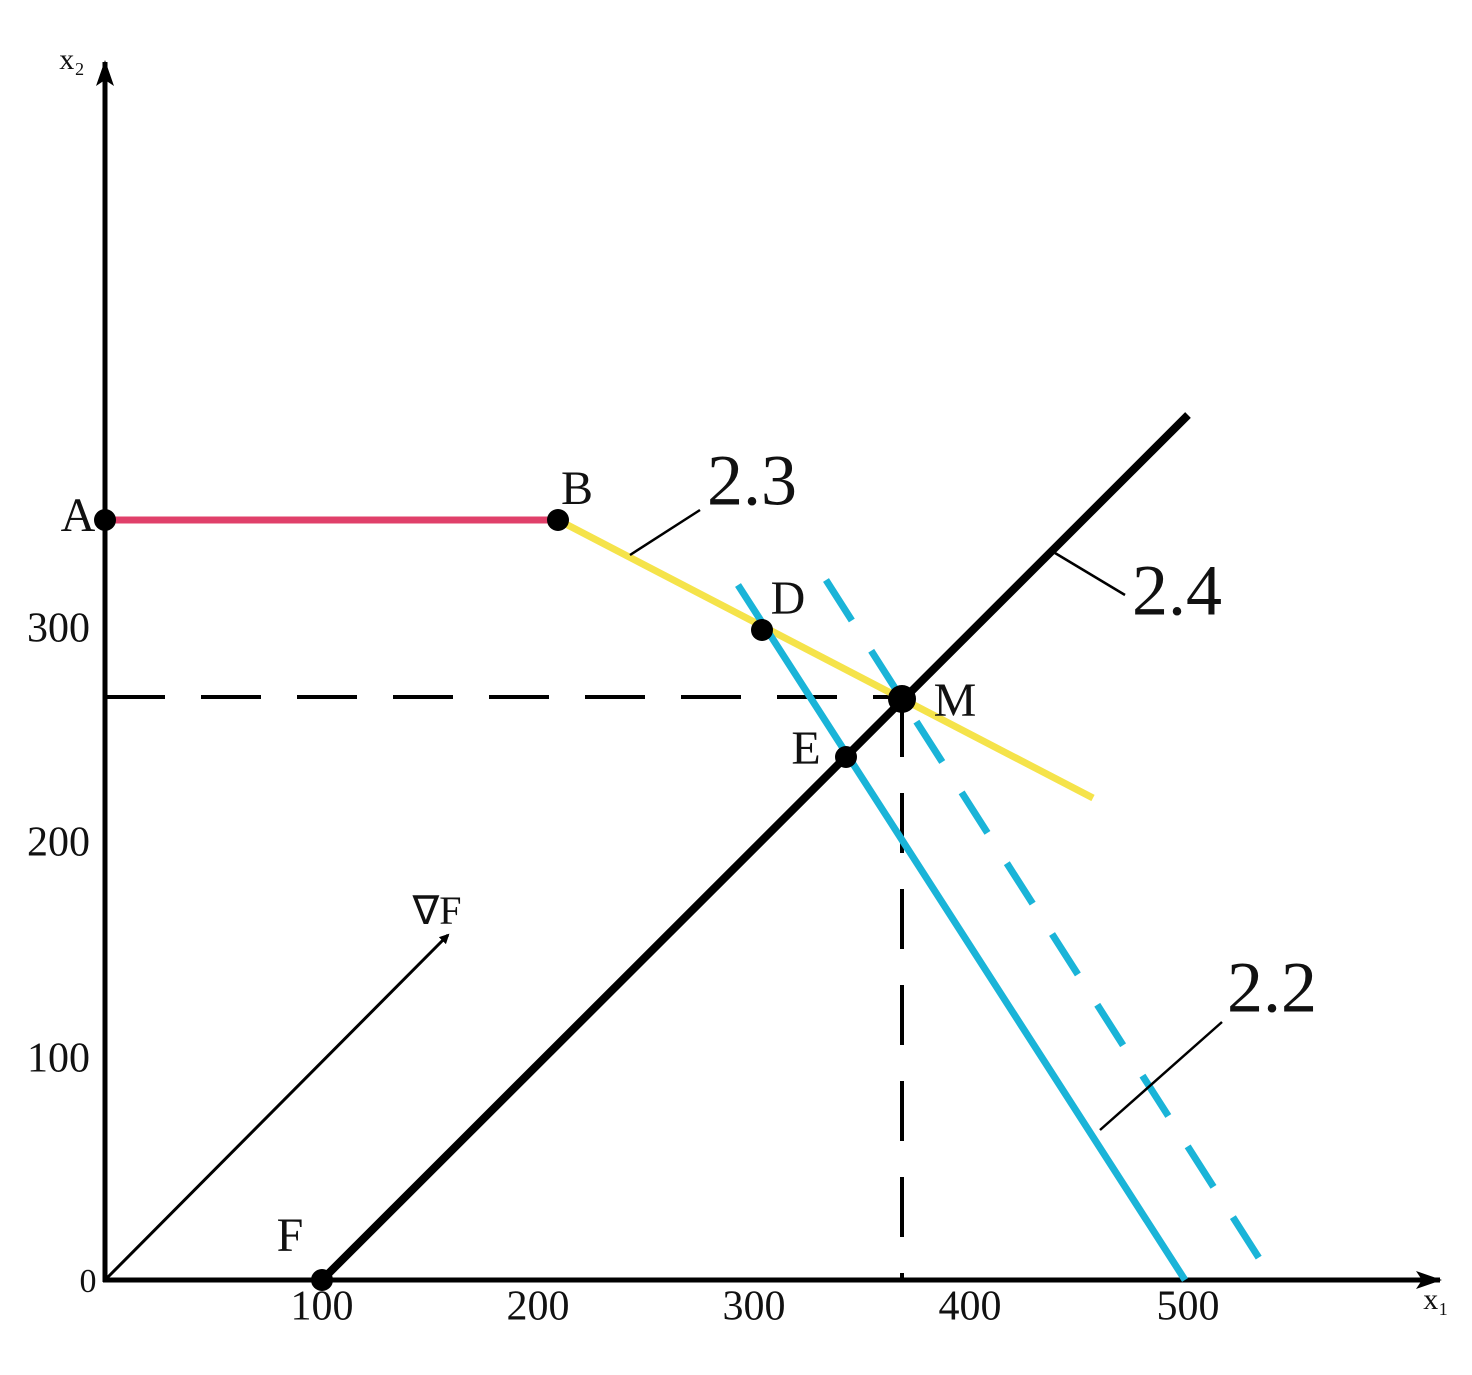 This screenshot has height=1375, width=1472. I want to click on y-tick-label: 100, so click(58, 1059).